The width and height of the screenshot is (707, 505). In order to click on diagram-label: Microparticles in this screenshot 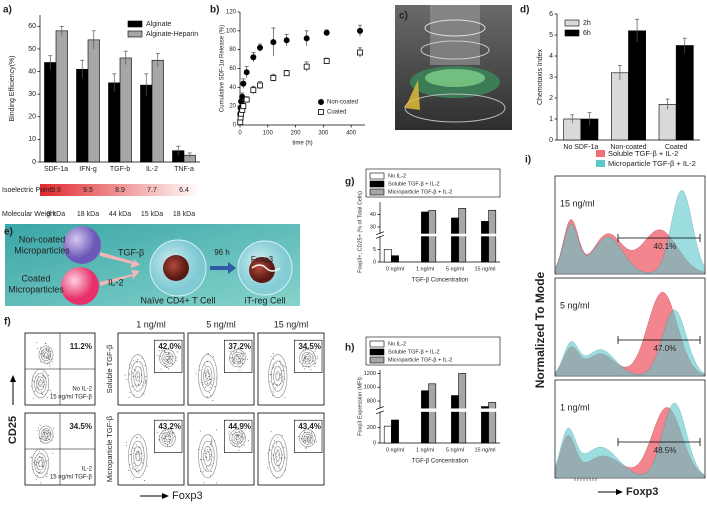, I will do `click(42, 250)`.